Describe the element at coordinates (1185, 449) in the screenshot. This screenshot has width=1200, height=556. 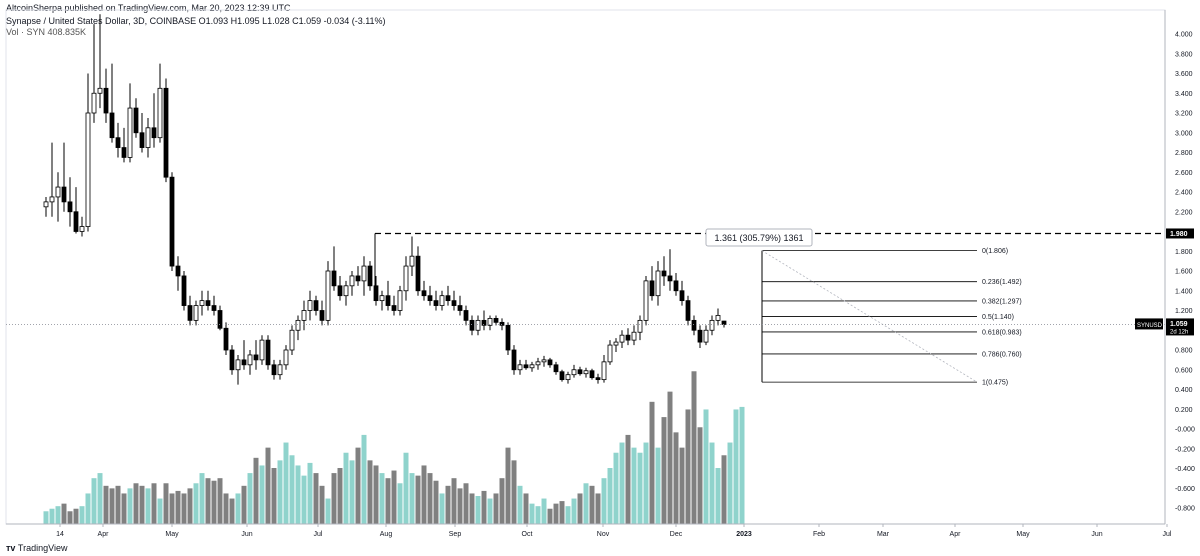
I see `price-tick-label: -0.200` at that location.